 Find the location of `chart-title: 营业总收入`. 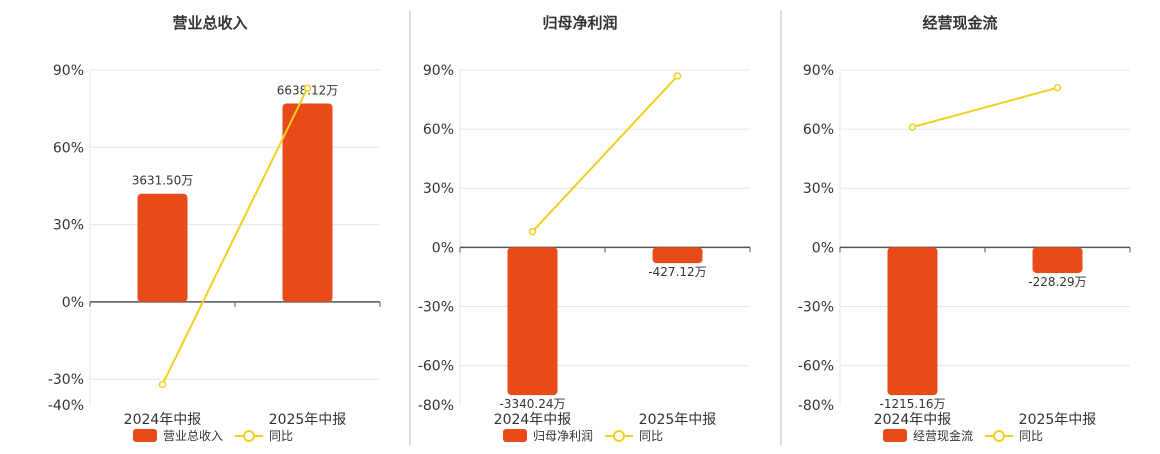

chart-title: 营业总收入 is located at coordinates (209, 23).